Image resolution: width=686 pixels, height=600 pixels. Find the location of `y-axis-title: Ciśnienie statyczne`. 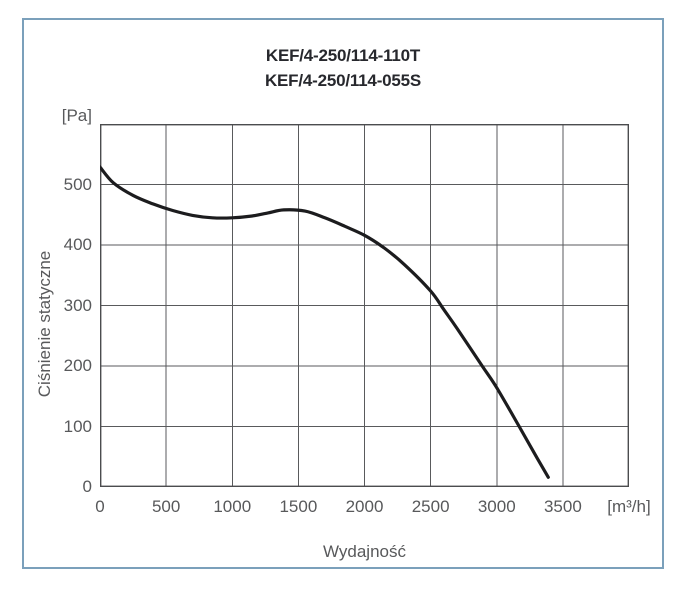

y-axis-title: Ciśnienie statyczne is located at coordinates (44, 324).